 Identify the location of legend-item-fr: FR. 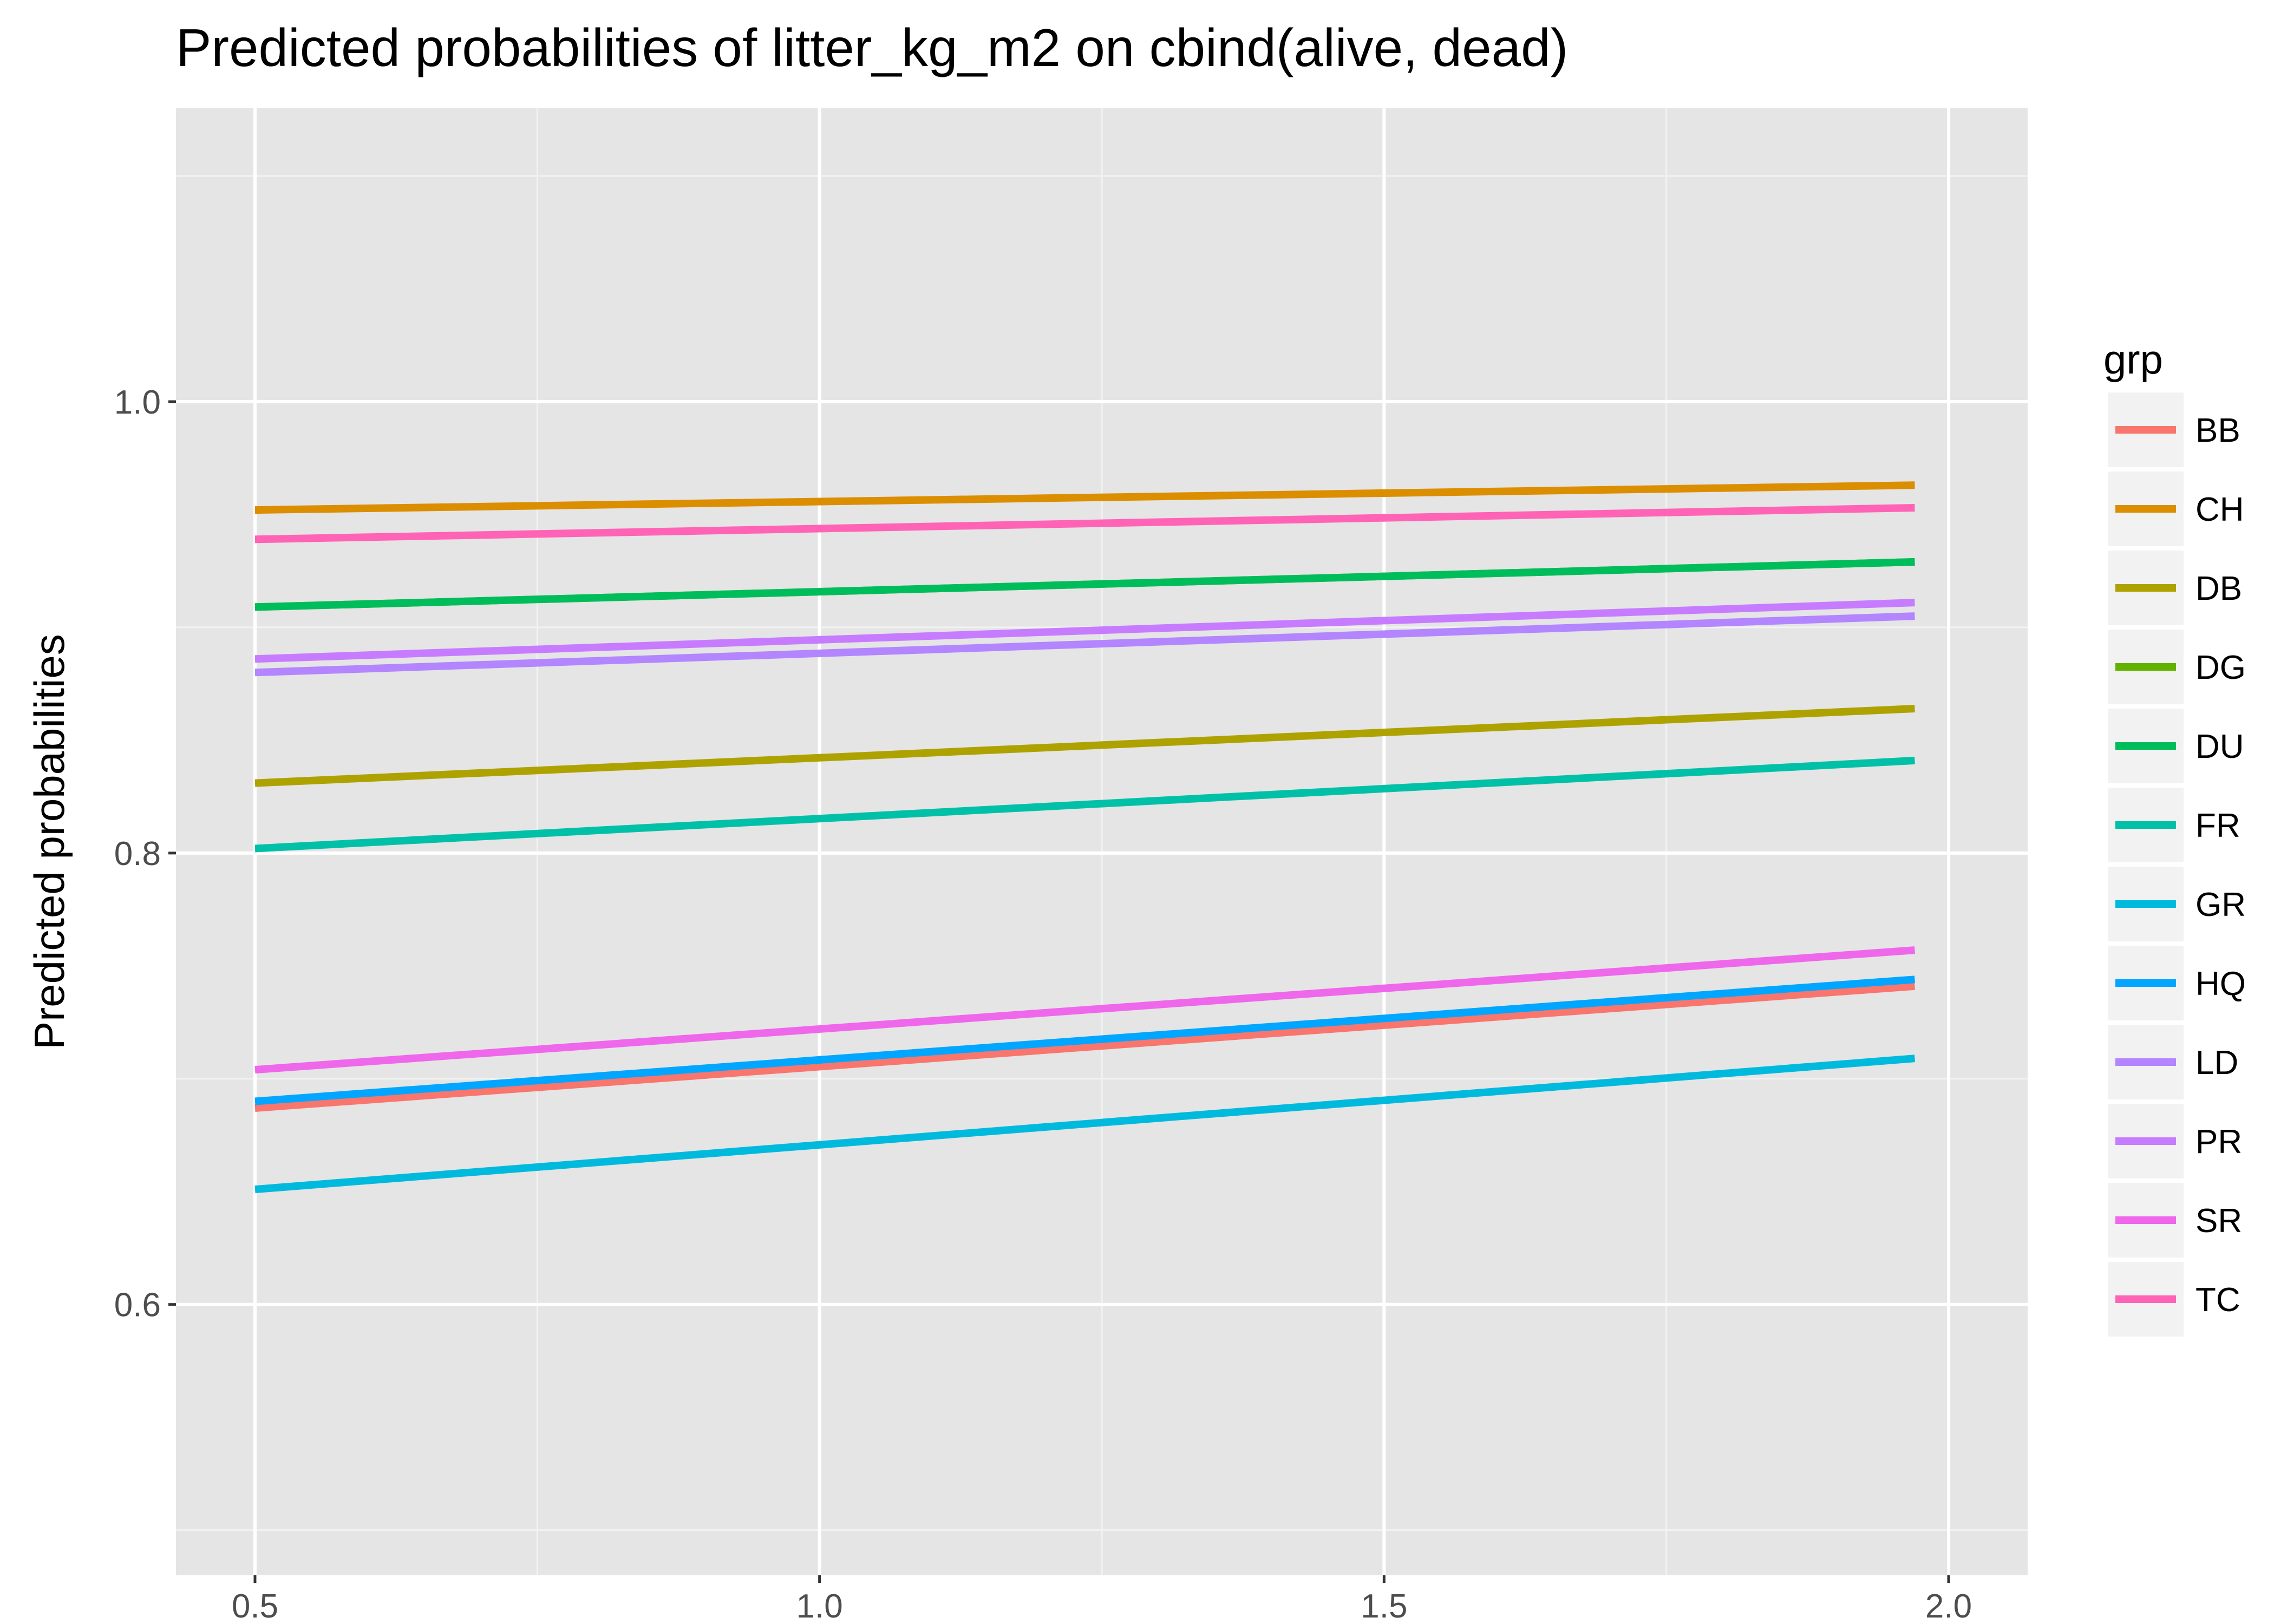
(2174, 825).